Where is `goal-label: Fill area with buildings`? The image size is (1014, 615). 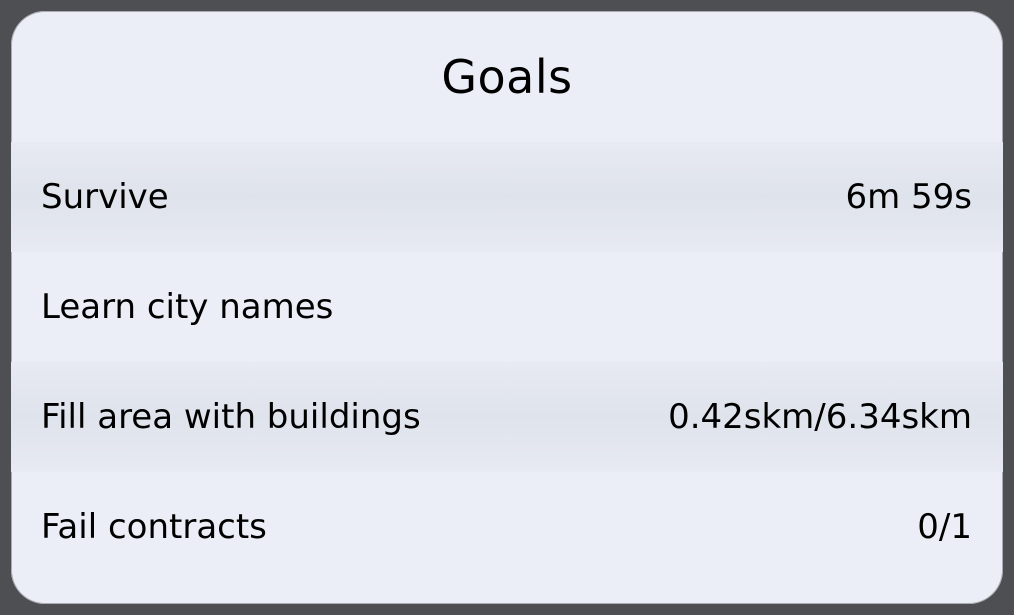 goal-label: Fill area with buildings is located at coordinates (231, 417).